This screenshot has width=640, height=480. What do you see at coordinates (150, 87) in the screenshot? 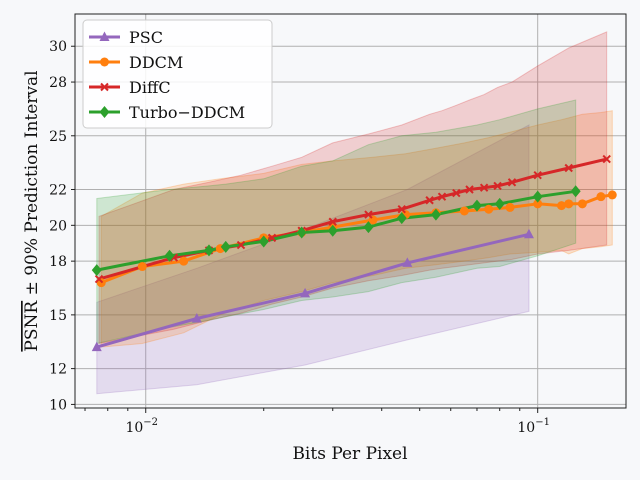
I see `legend-label: DiffC` at bounding box center [150, 87].